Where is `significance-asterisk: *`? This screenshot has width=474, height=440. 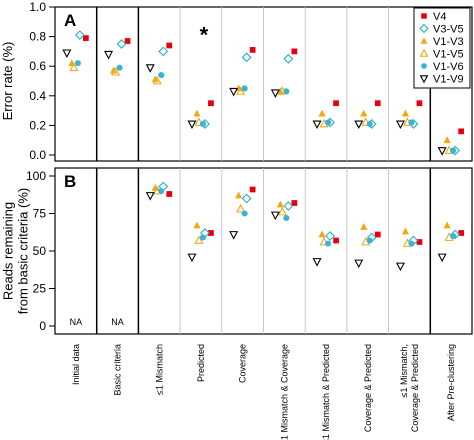
significance-asterisk: * is located at coordinates (204, 35).